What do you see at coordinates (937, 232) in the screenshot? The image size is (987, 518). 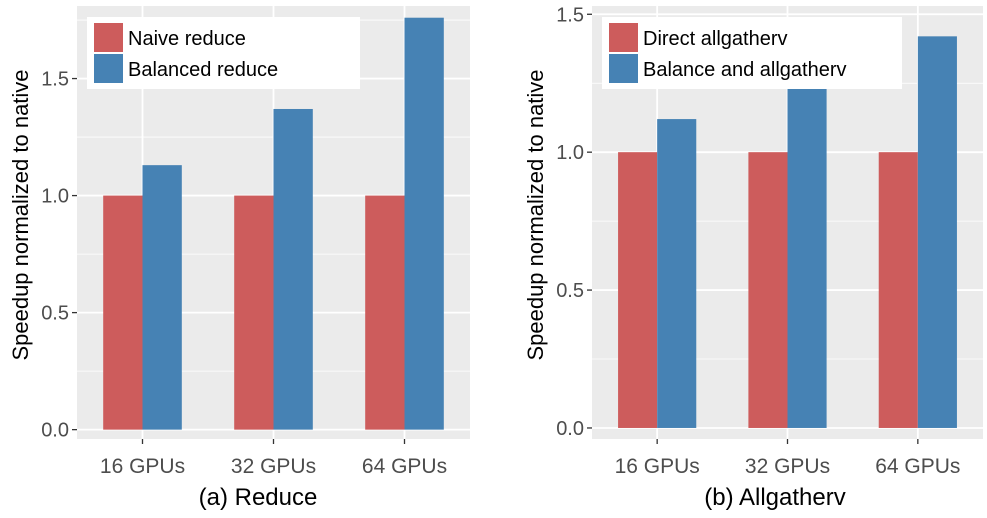 I see `bar-balance-and-allgatherv-64-gpus` at bounding box center [937, 232].